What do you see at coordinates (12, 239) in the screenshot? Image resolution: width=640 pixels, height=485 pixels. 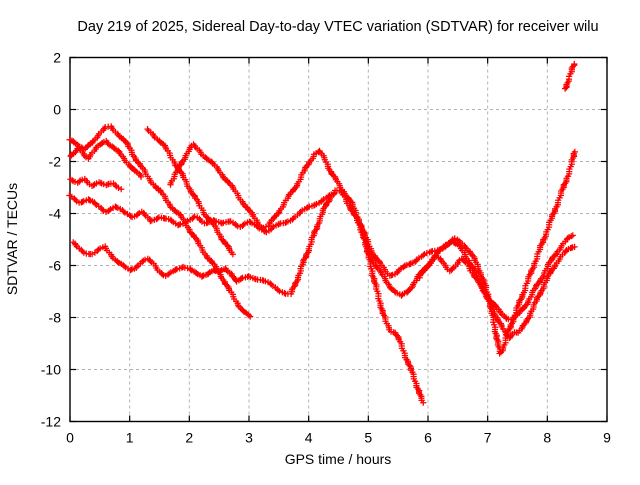 I see `y-axis-label: SDTVAR / TECUs` at bounding box center [12, 239].